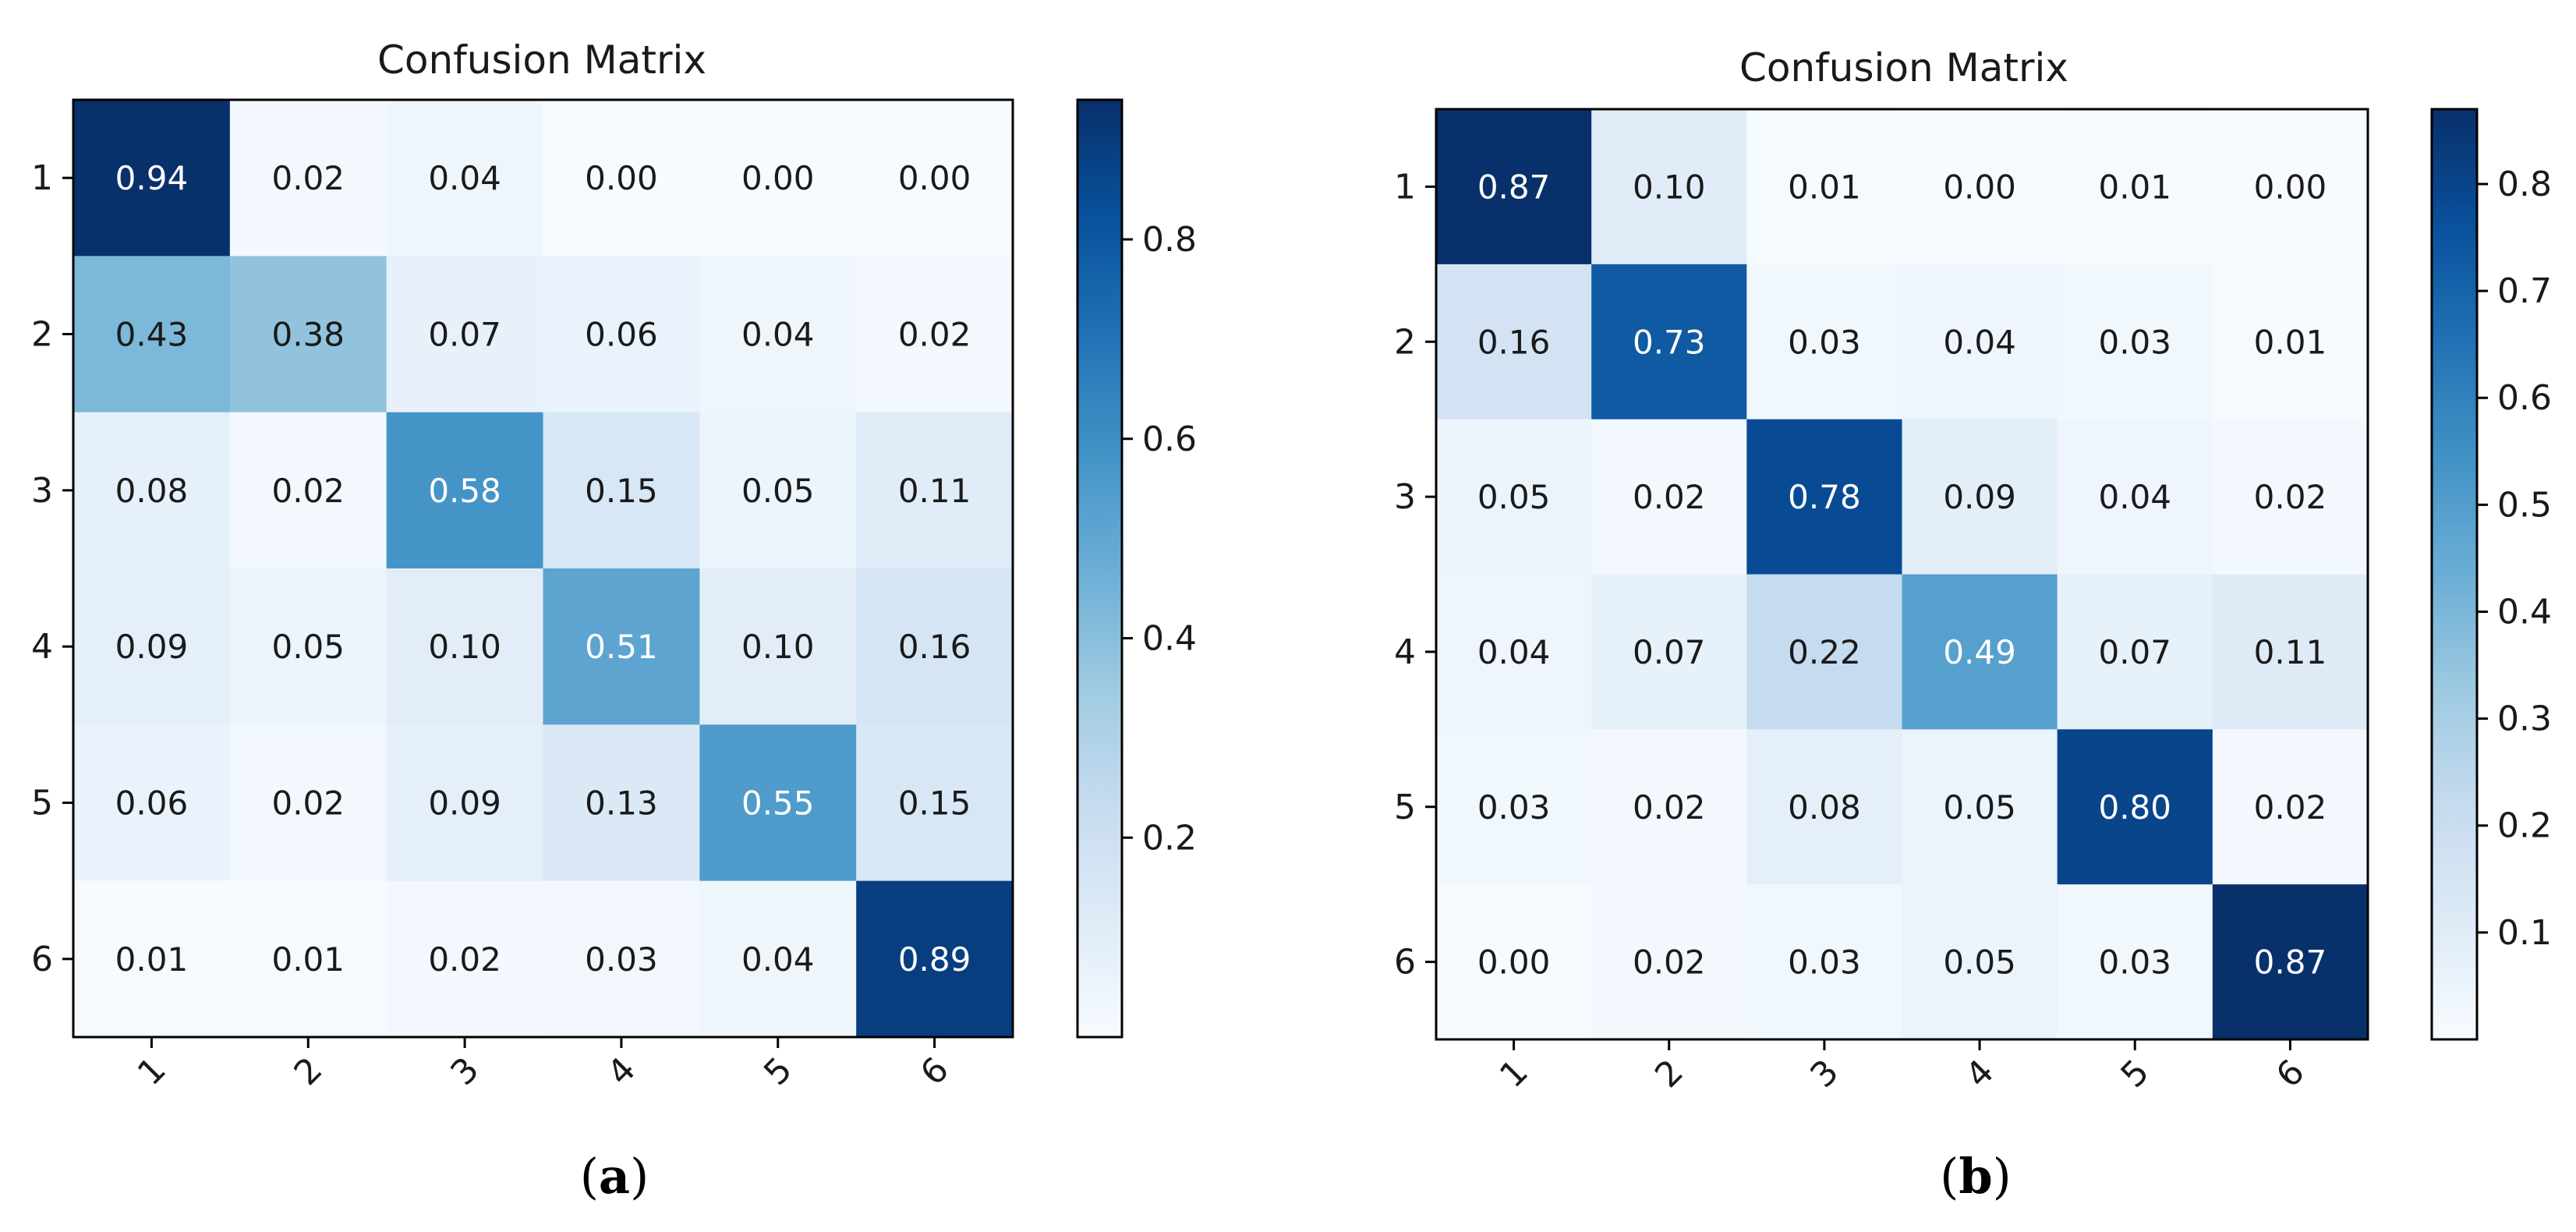  I want to click on cell-value-label: 0.73, so click(1669, 342).